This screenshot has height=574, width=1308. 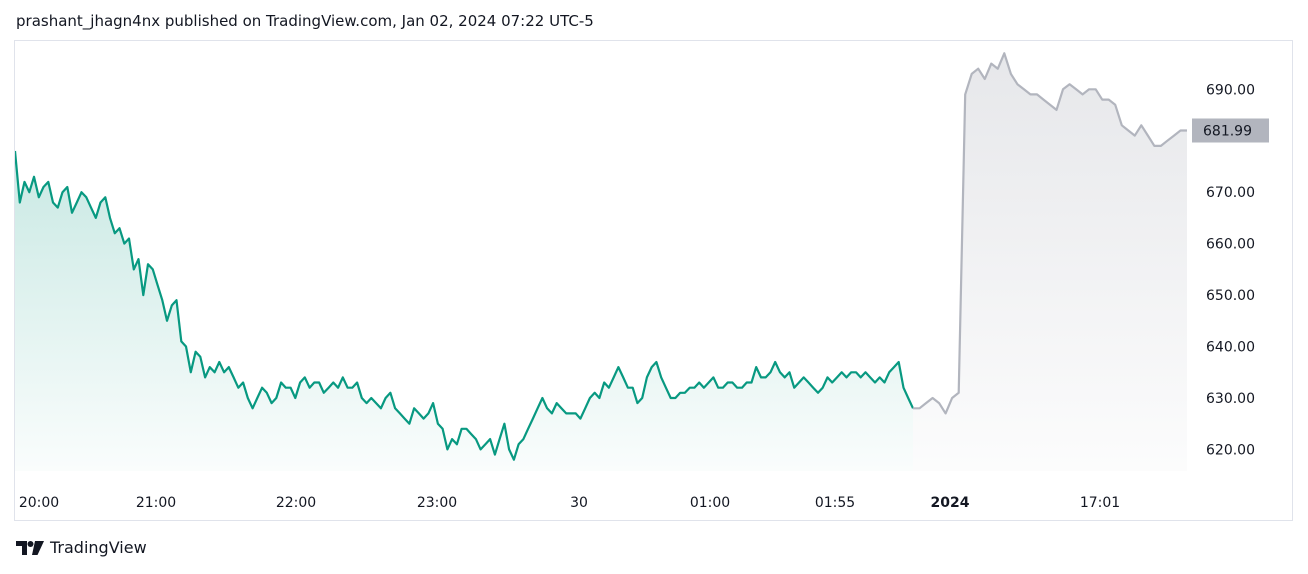 What do you see at coordinates (30, 547) in the screenshot?
I see `tradingview-logo-icon` at bounding box center [30, 547].